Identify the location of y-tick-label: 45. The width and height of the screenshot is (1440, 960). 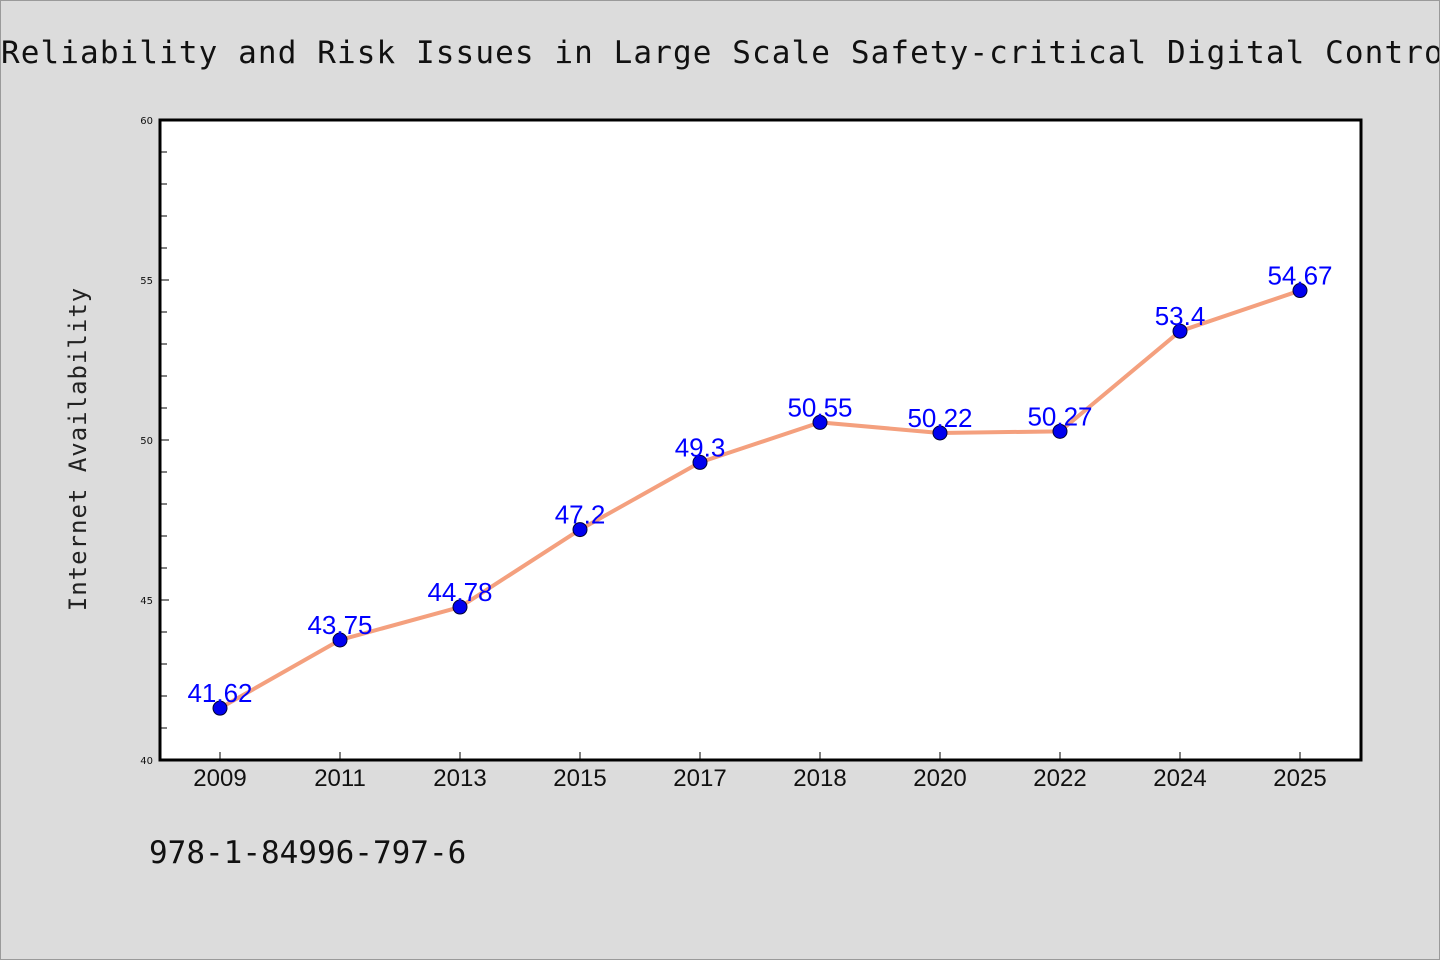
(146, 601).